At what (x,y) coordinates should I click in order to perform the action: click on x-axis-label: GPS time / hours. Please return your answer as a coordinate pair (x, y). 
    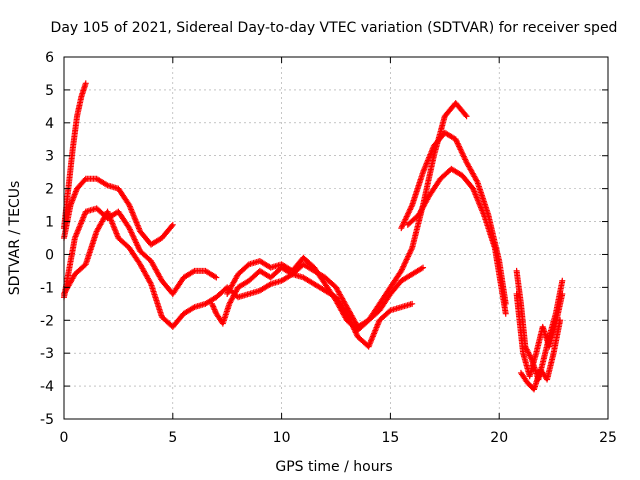
    Looking at the image, I should click on (333, 467).